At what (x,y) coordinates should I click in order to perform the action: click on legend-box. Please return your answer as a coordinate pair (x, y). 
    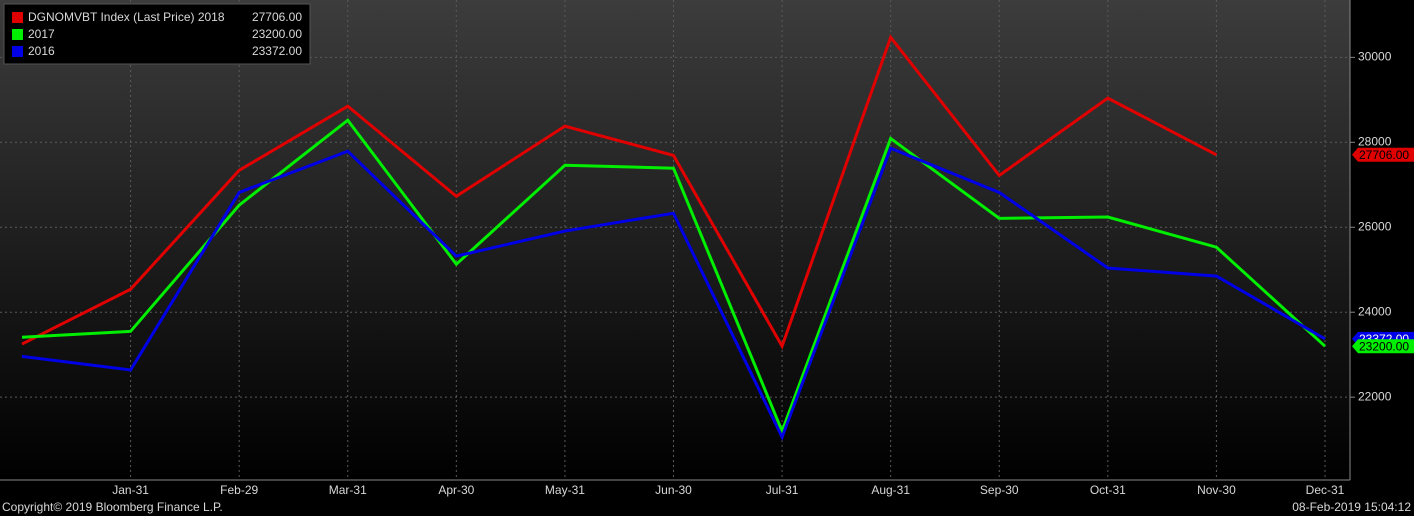
    Looking at the image, I should click on (157, 34).